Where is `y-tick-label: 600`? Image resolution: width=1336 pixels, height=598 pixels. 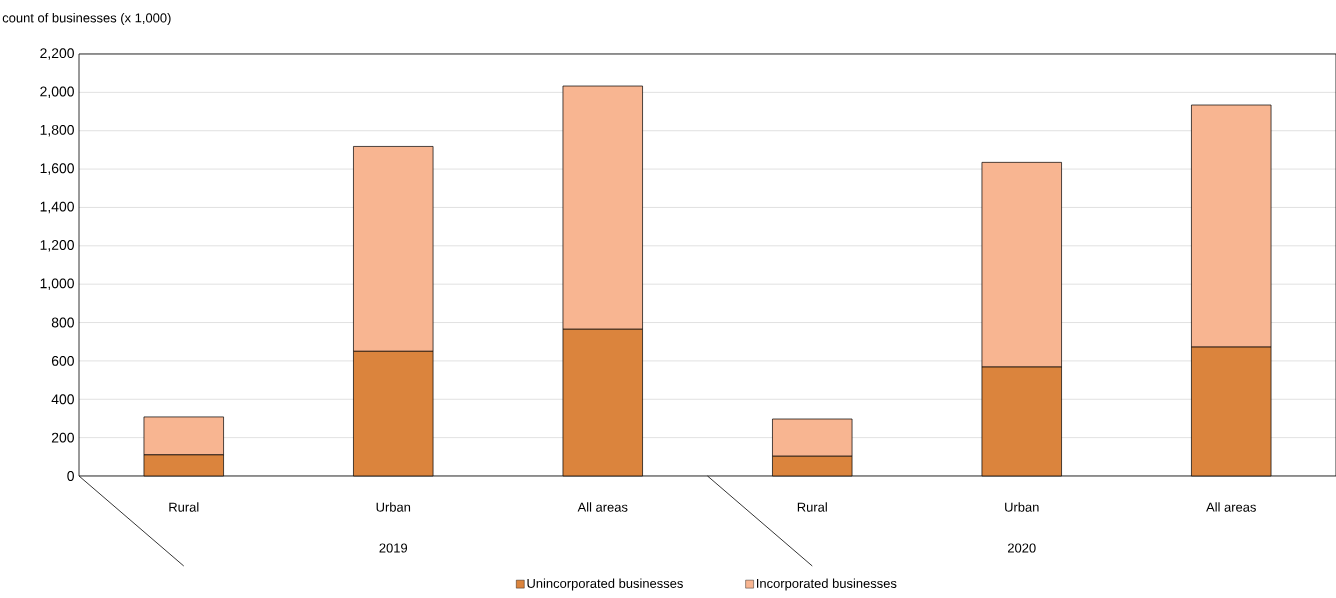 y-tick-label: 600 is located at coordinates (62, 360).